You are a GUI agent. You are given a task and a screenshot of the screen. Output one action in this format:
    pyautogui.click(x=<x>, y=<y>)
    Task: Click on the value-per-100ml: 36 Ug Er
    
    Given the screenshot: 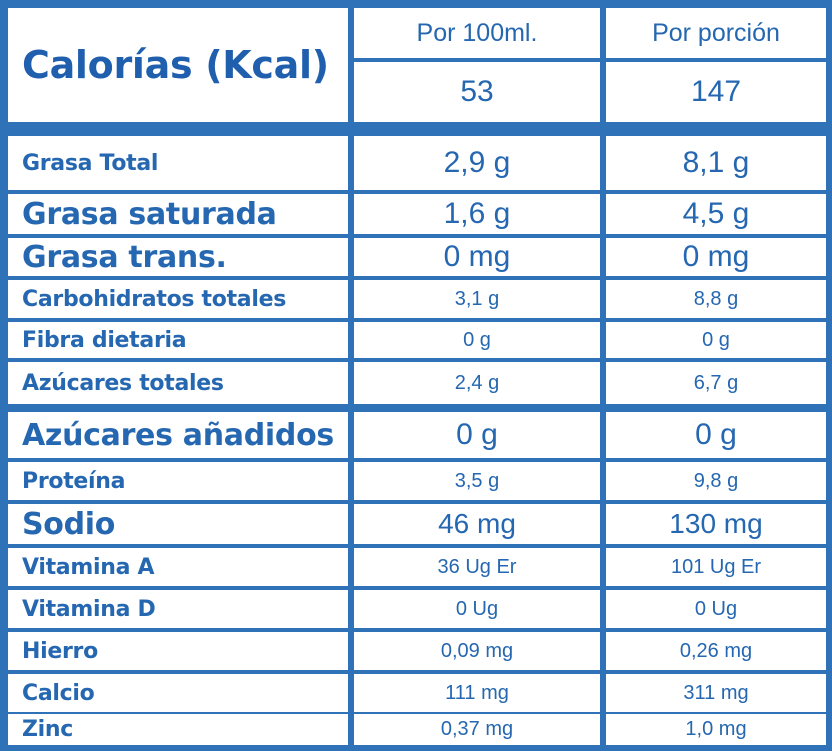 What is the action you would take?
    pyautogui.click(x=477, y=567)
    